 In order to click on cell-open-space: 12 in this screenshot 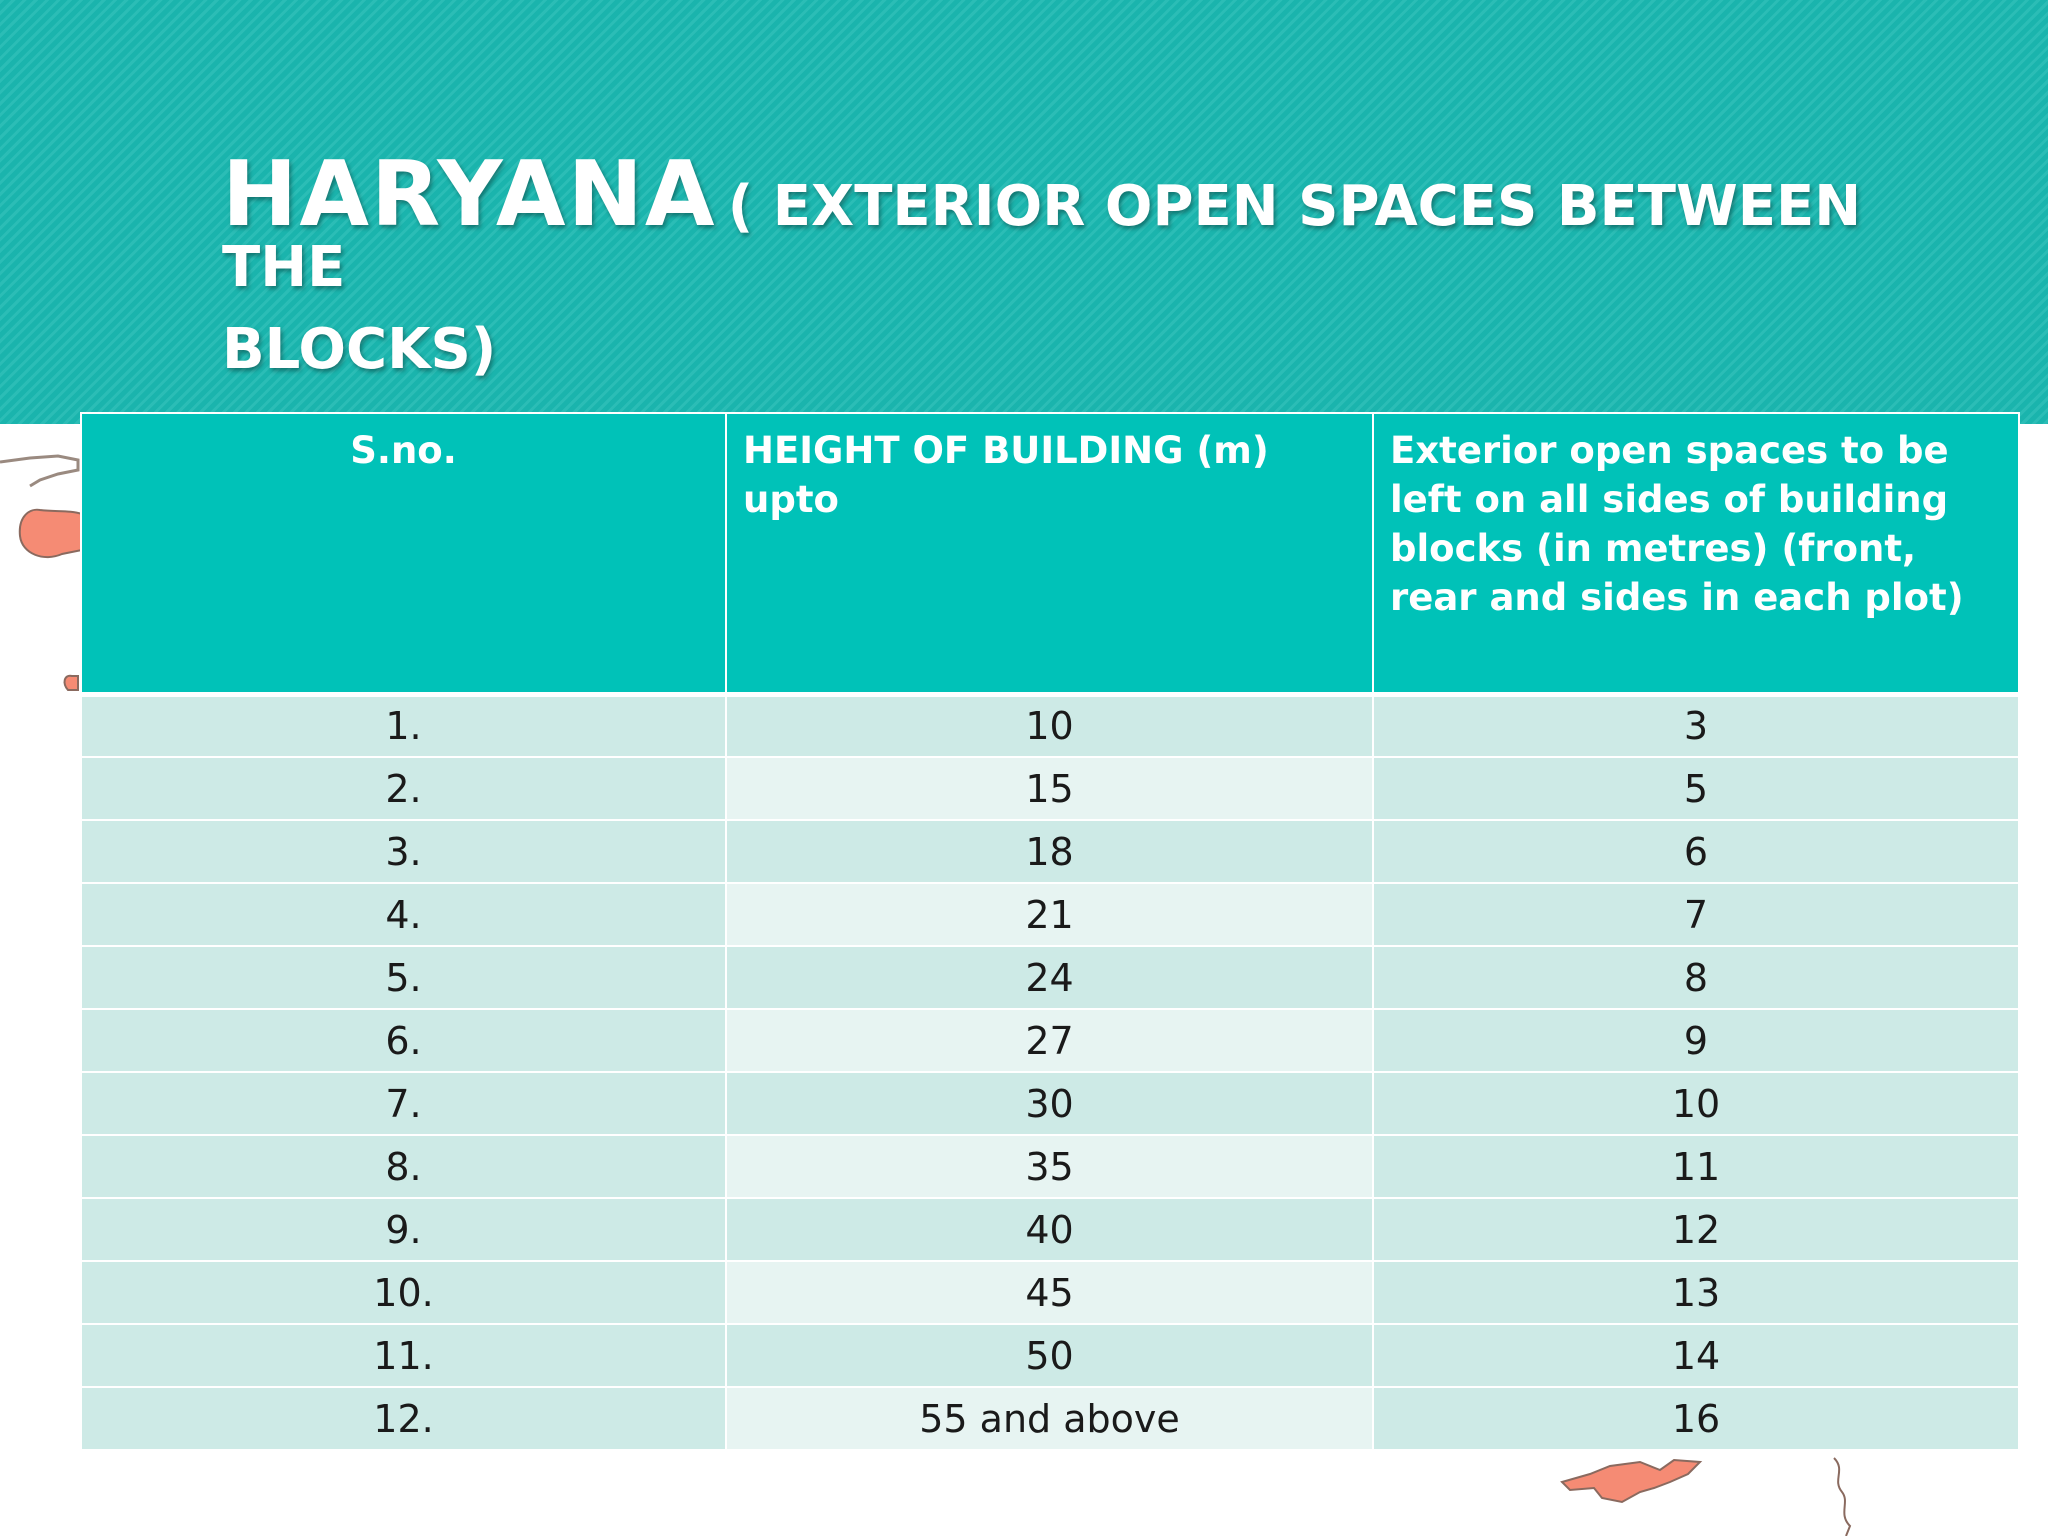, I will do `click(1696, 1229)`.